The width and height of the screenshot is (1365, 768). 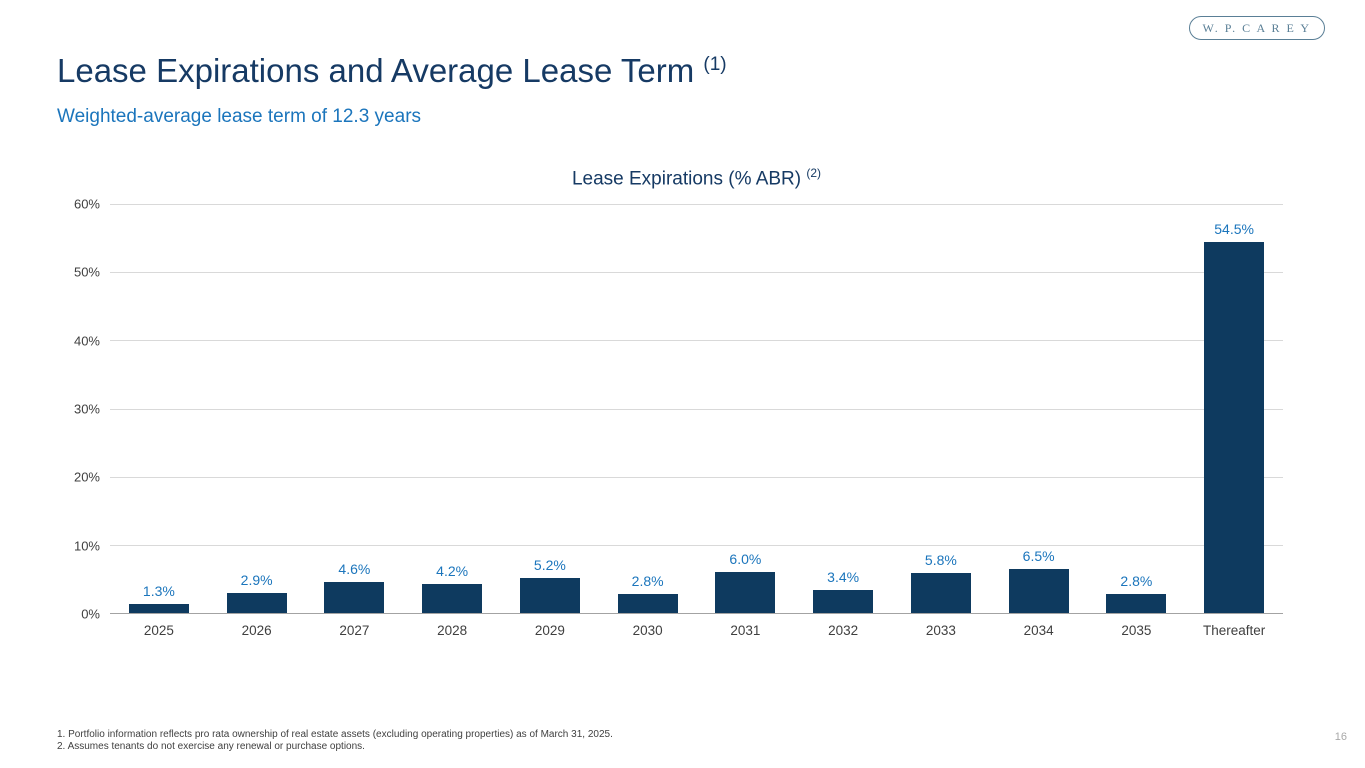 I want to click on bar-2028, so click(x=452, y=598).